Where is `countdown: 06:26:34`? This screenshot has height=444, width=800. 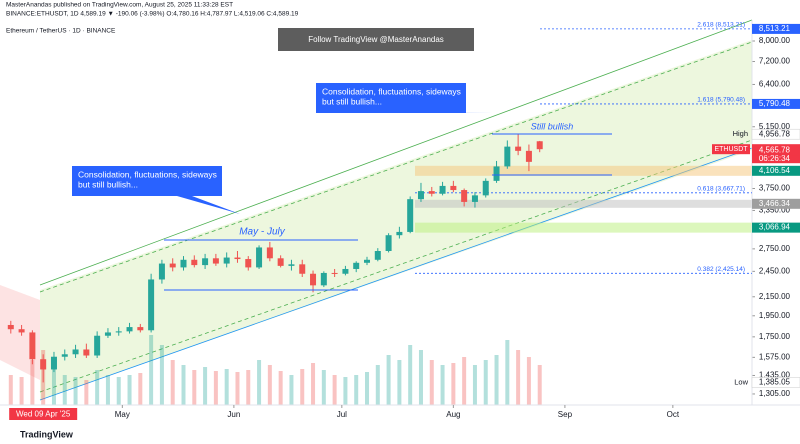 countdown: 06:26:34 is located at coordinates (775, 158).